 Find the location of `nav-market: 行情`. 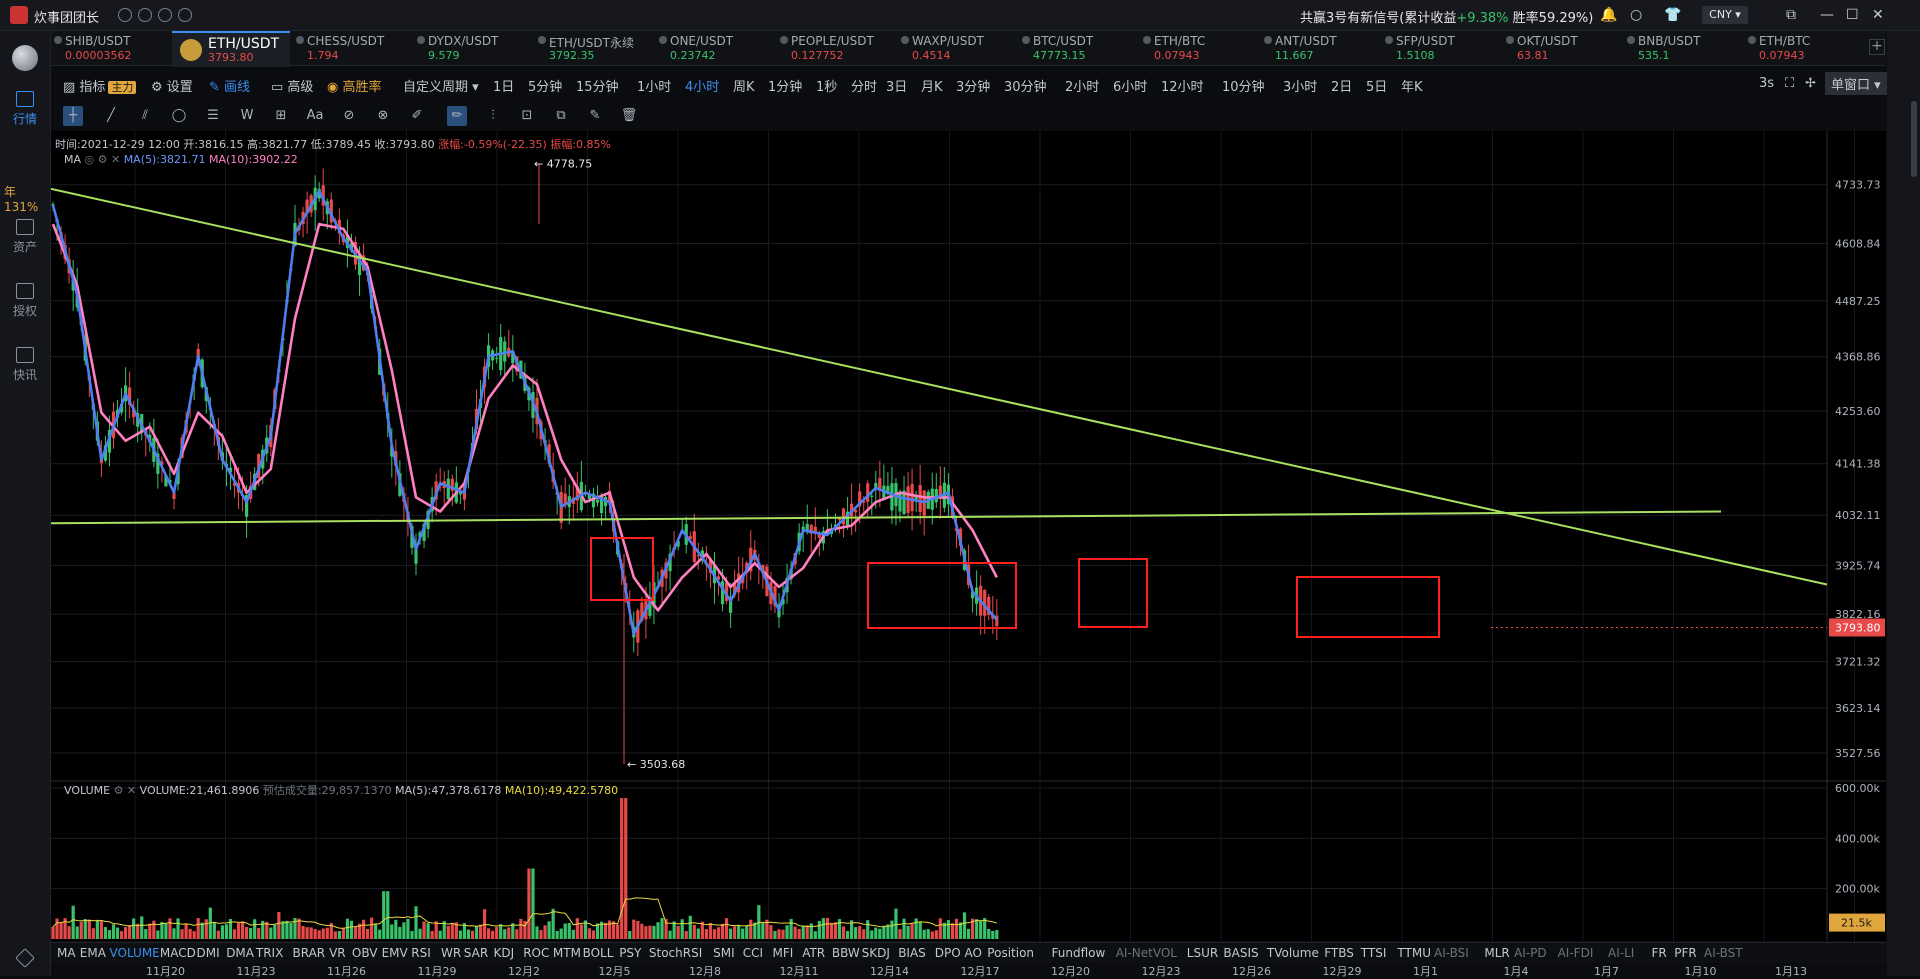

nav-market: 行情 is located at coordinates (25, 109).